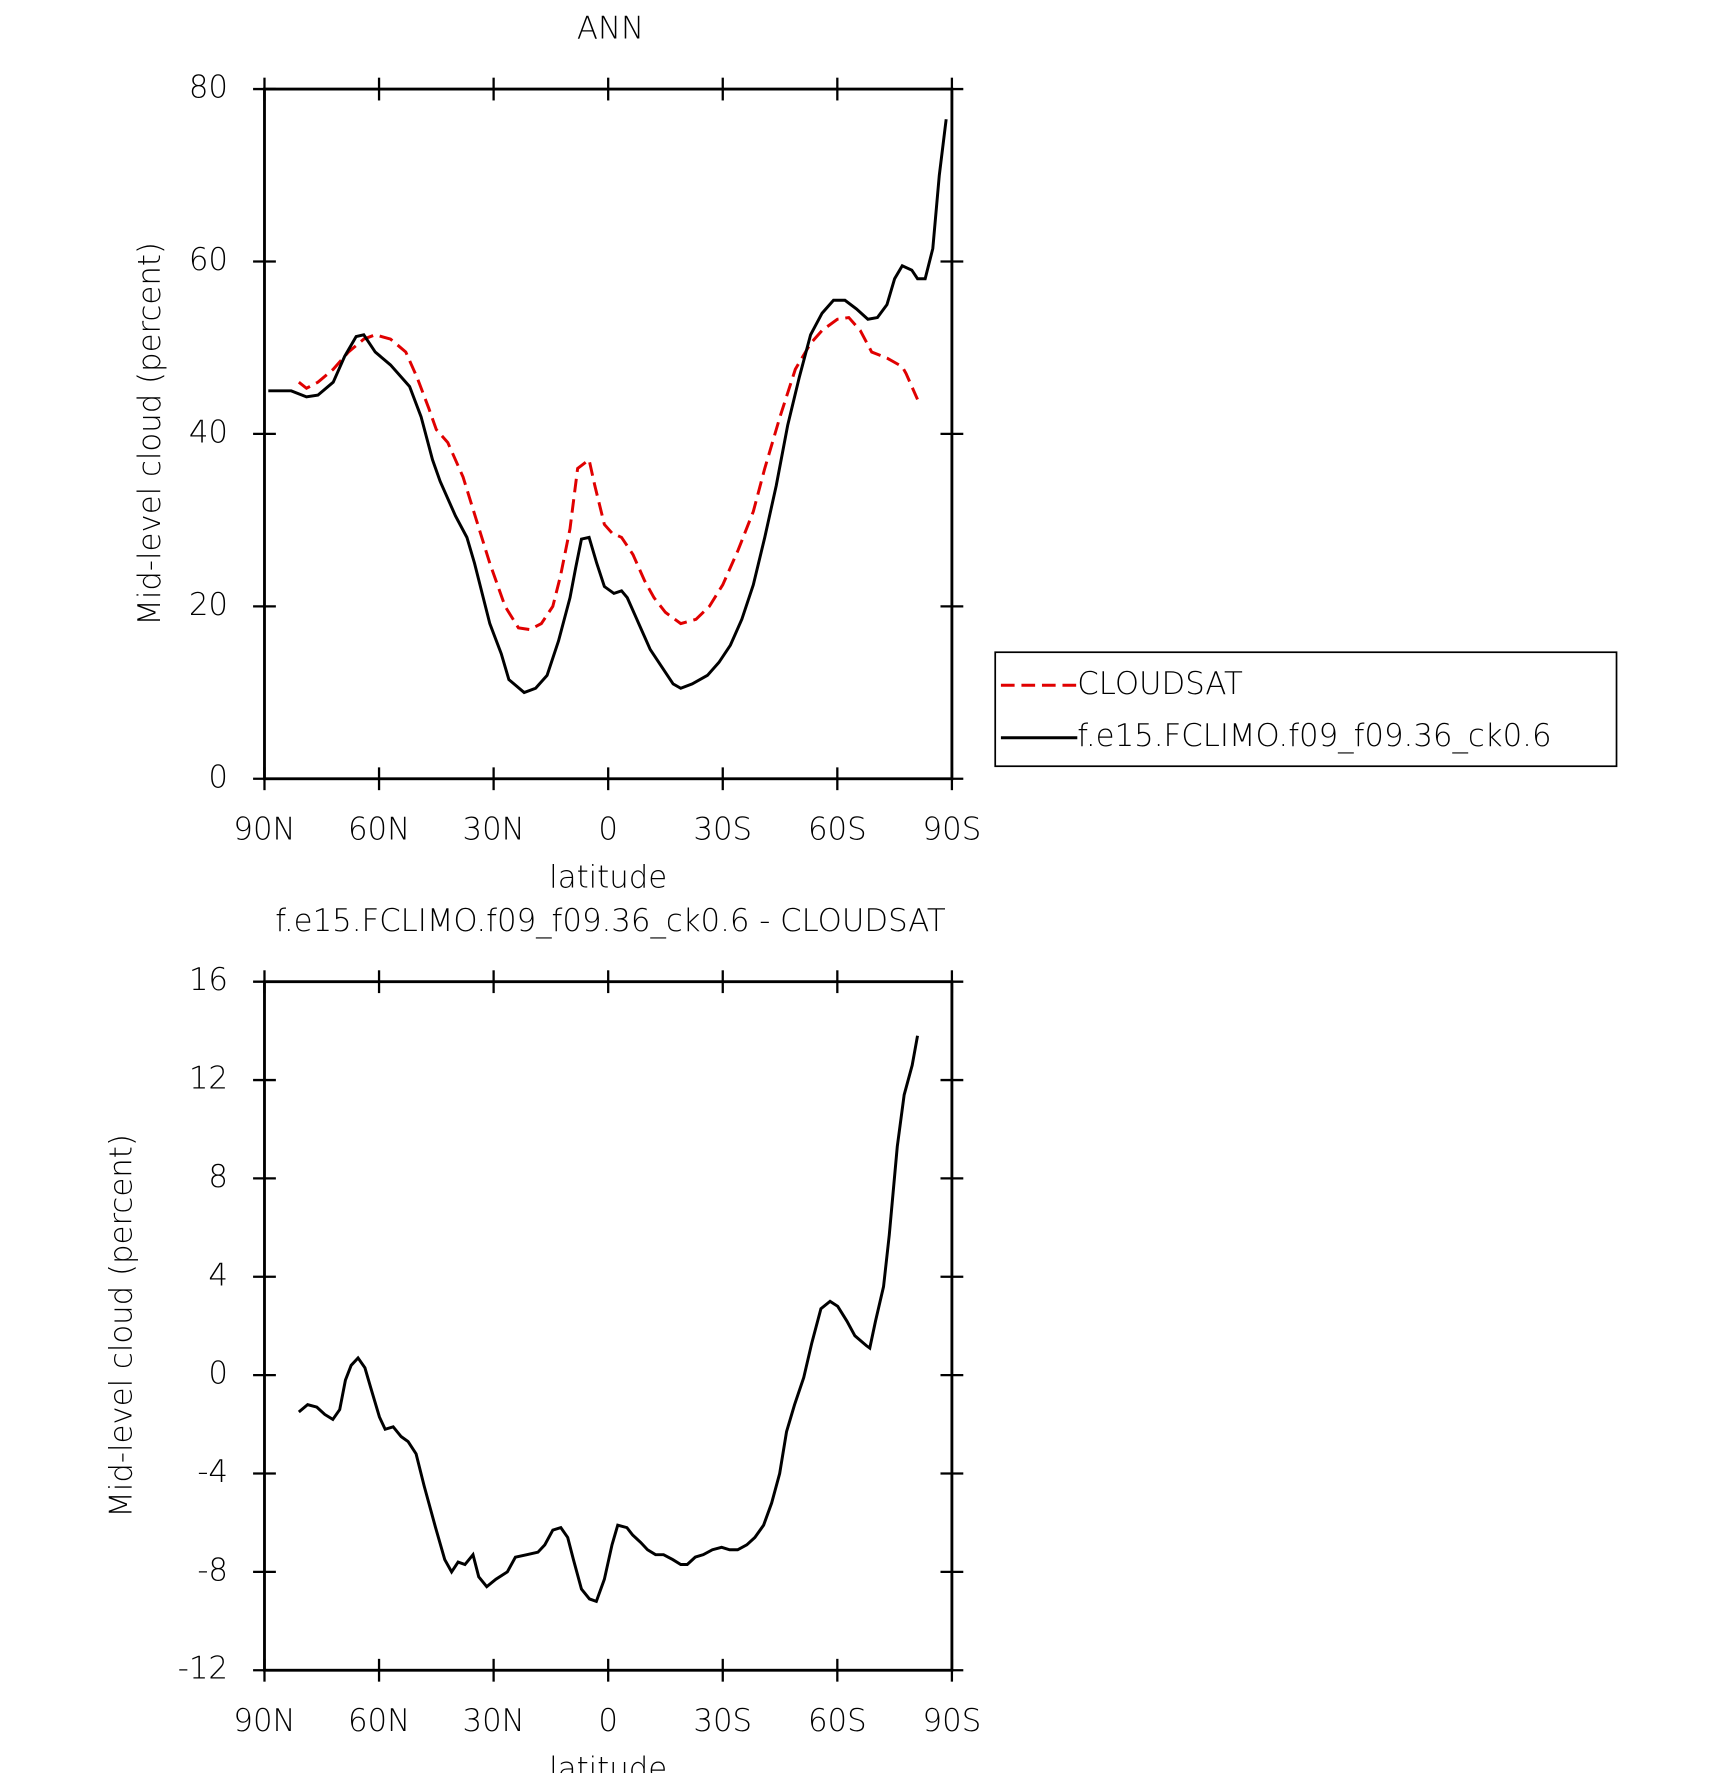 The height and width of the screenshot is (1773, 1710). I want to click on y-tick-label: -4, so click(212, 1472).